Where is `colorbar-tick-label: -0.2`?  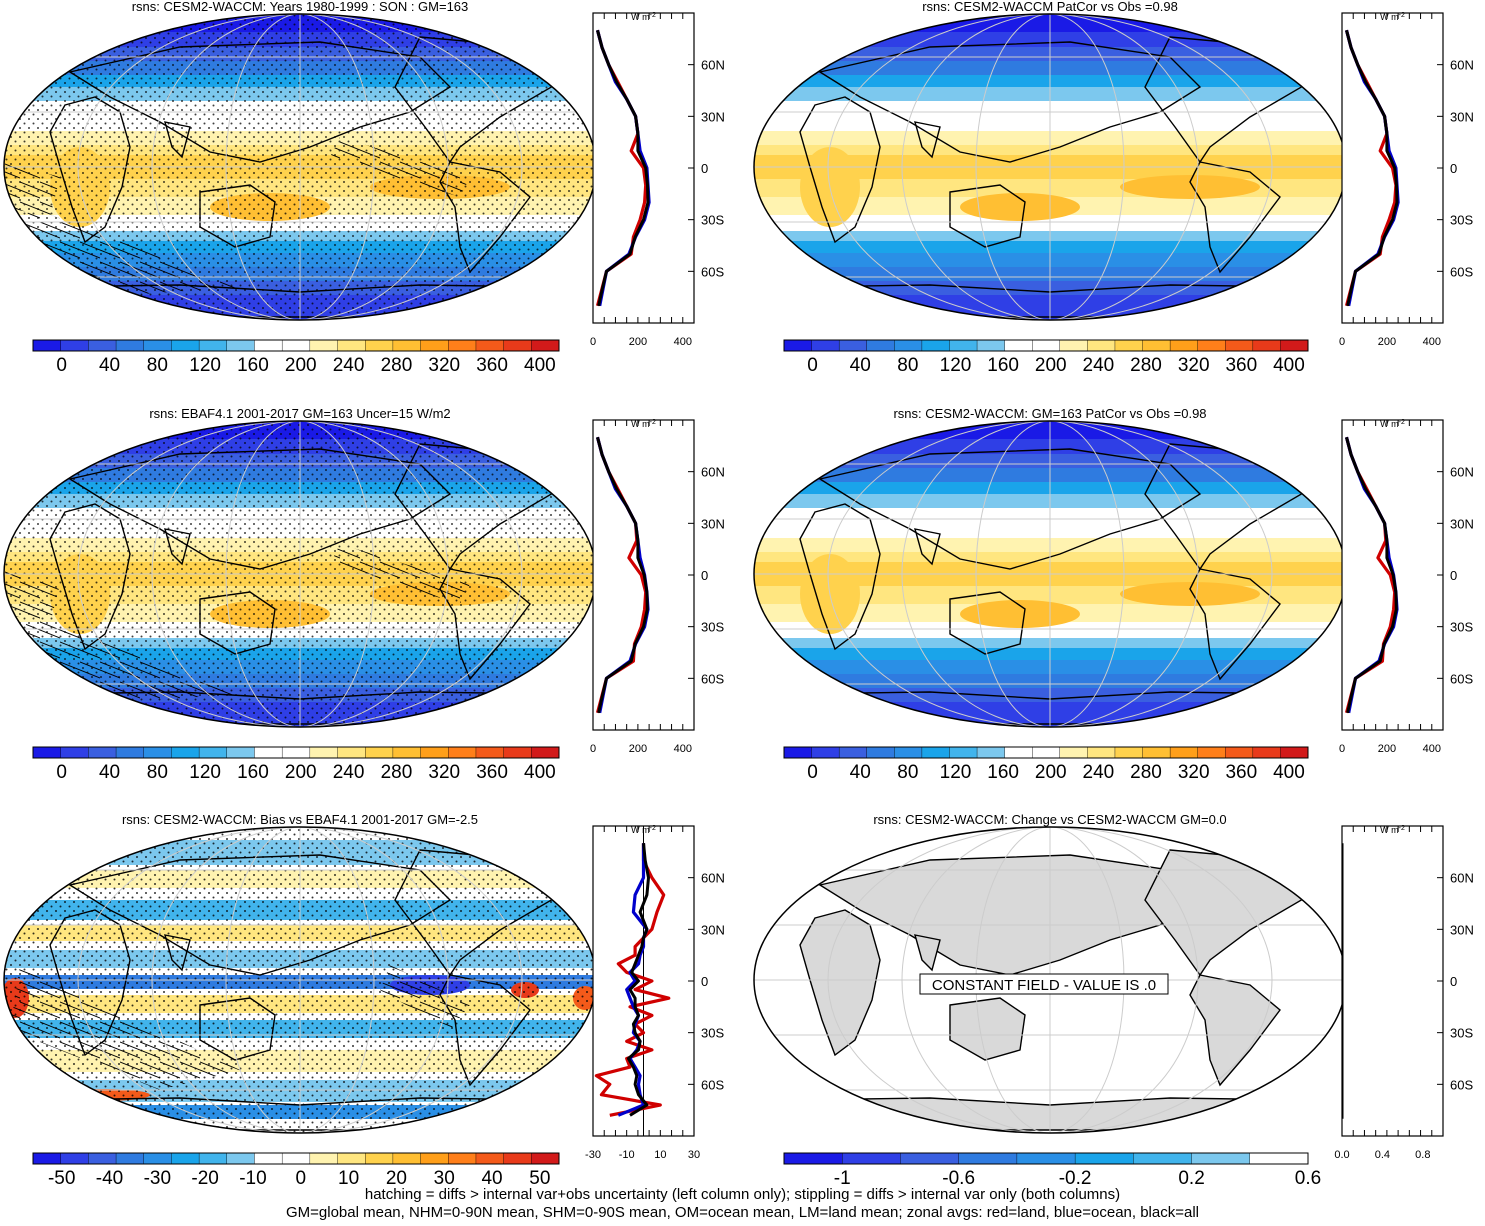 colorbar-tick-label: -0.2 is located at coordinates (1075, 1178).